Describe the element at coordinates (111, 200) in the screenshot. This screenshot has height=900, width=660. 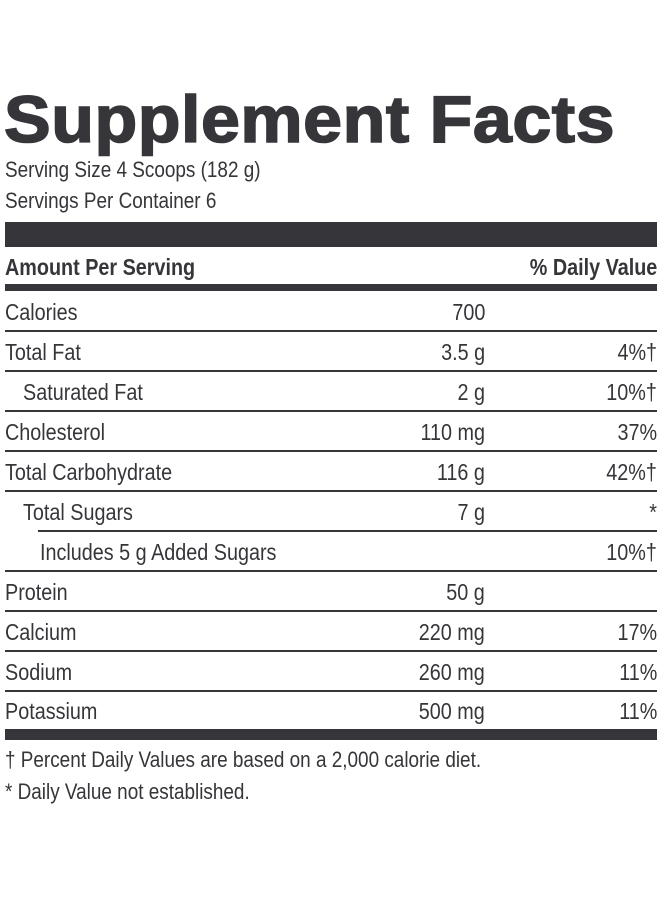
I see `servings-per-container: Servings Per Container 6` at that location.